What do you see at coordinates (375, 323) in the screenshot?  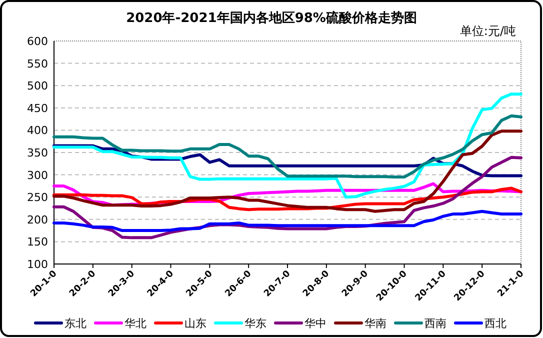 I see `legend-label: 华南` at bounding box center [375, 323].